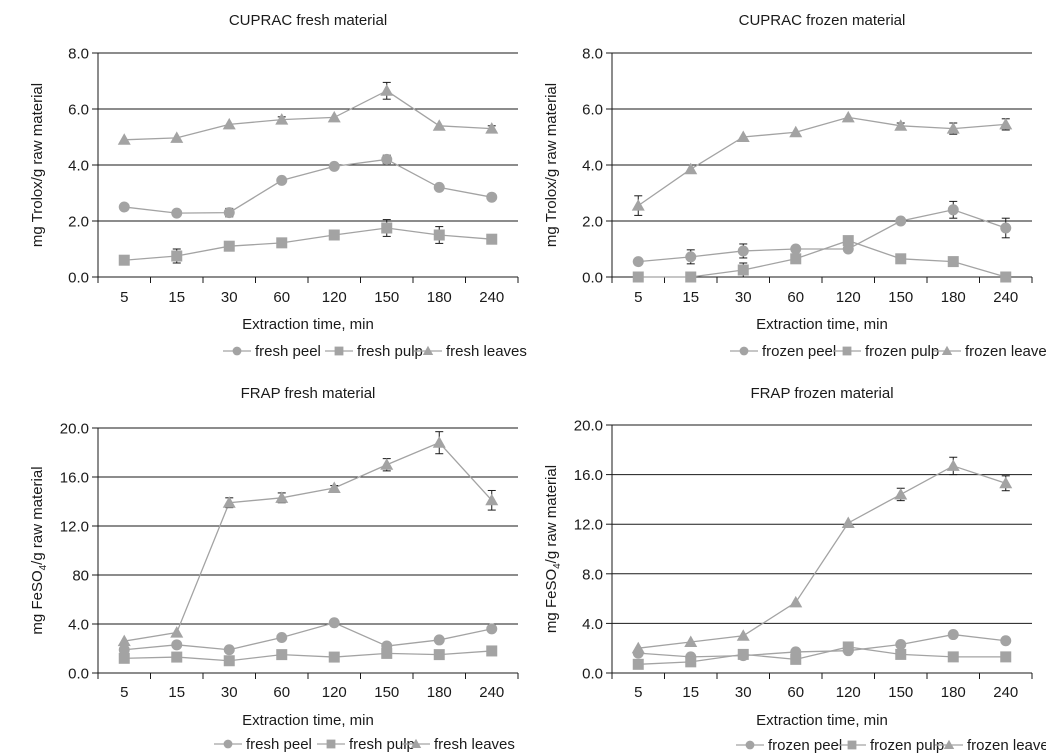 The height and width of the screenshot is (756, 1046). What do you see at coordinates (553, 549) in the screenshot?
I see `y-axis-label: mg FeSO4/g raw material` at bounding box center [553, 549].